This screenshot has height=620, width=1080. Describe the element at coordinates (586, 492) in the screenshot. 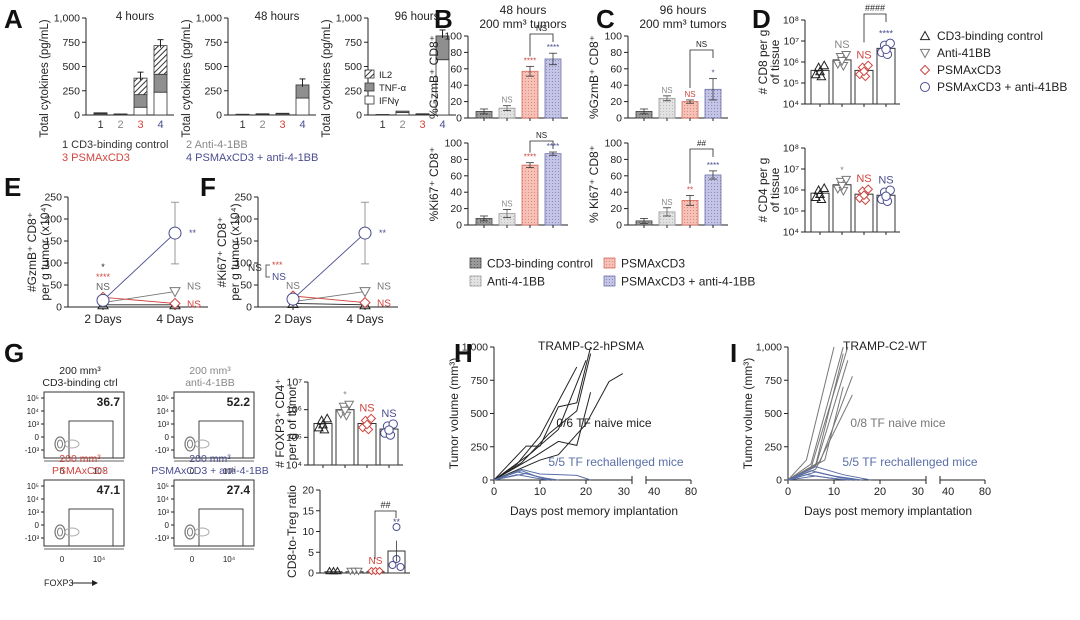

I see `panel-h-xtick-label: 20` at that location.